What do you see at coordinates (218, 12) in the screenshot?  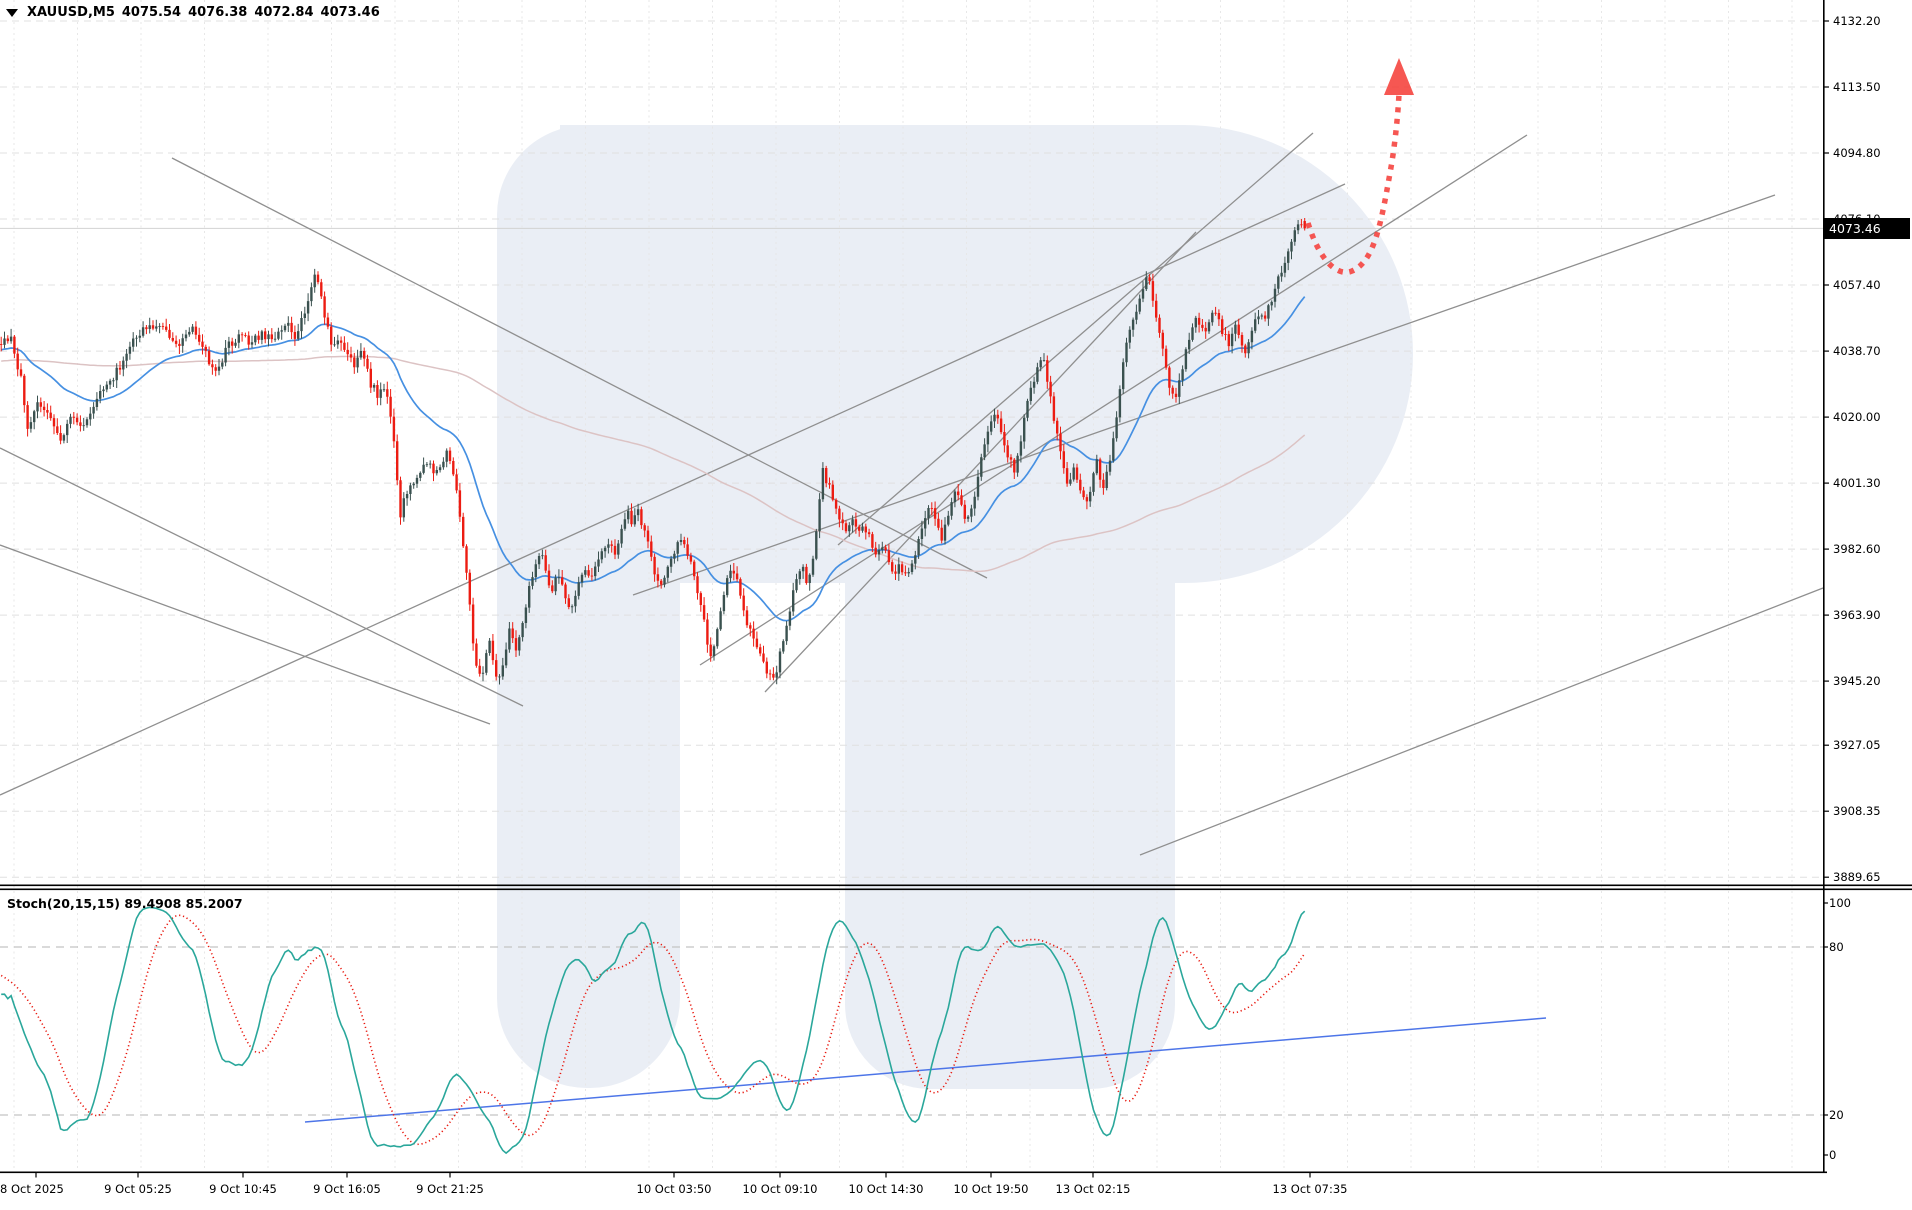 I see `ohlc-high: 4076.38` at bounding box center [218, 12].